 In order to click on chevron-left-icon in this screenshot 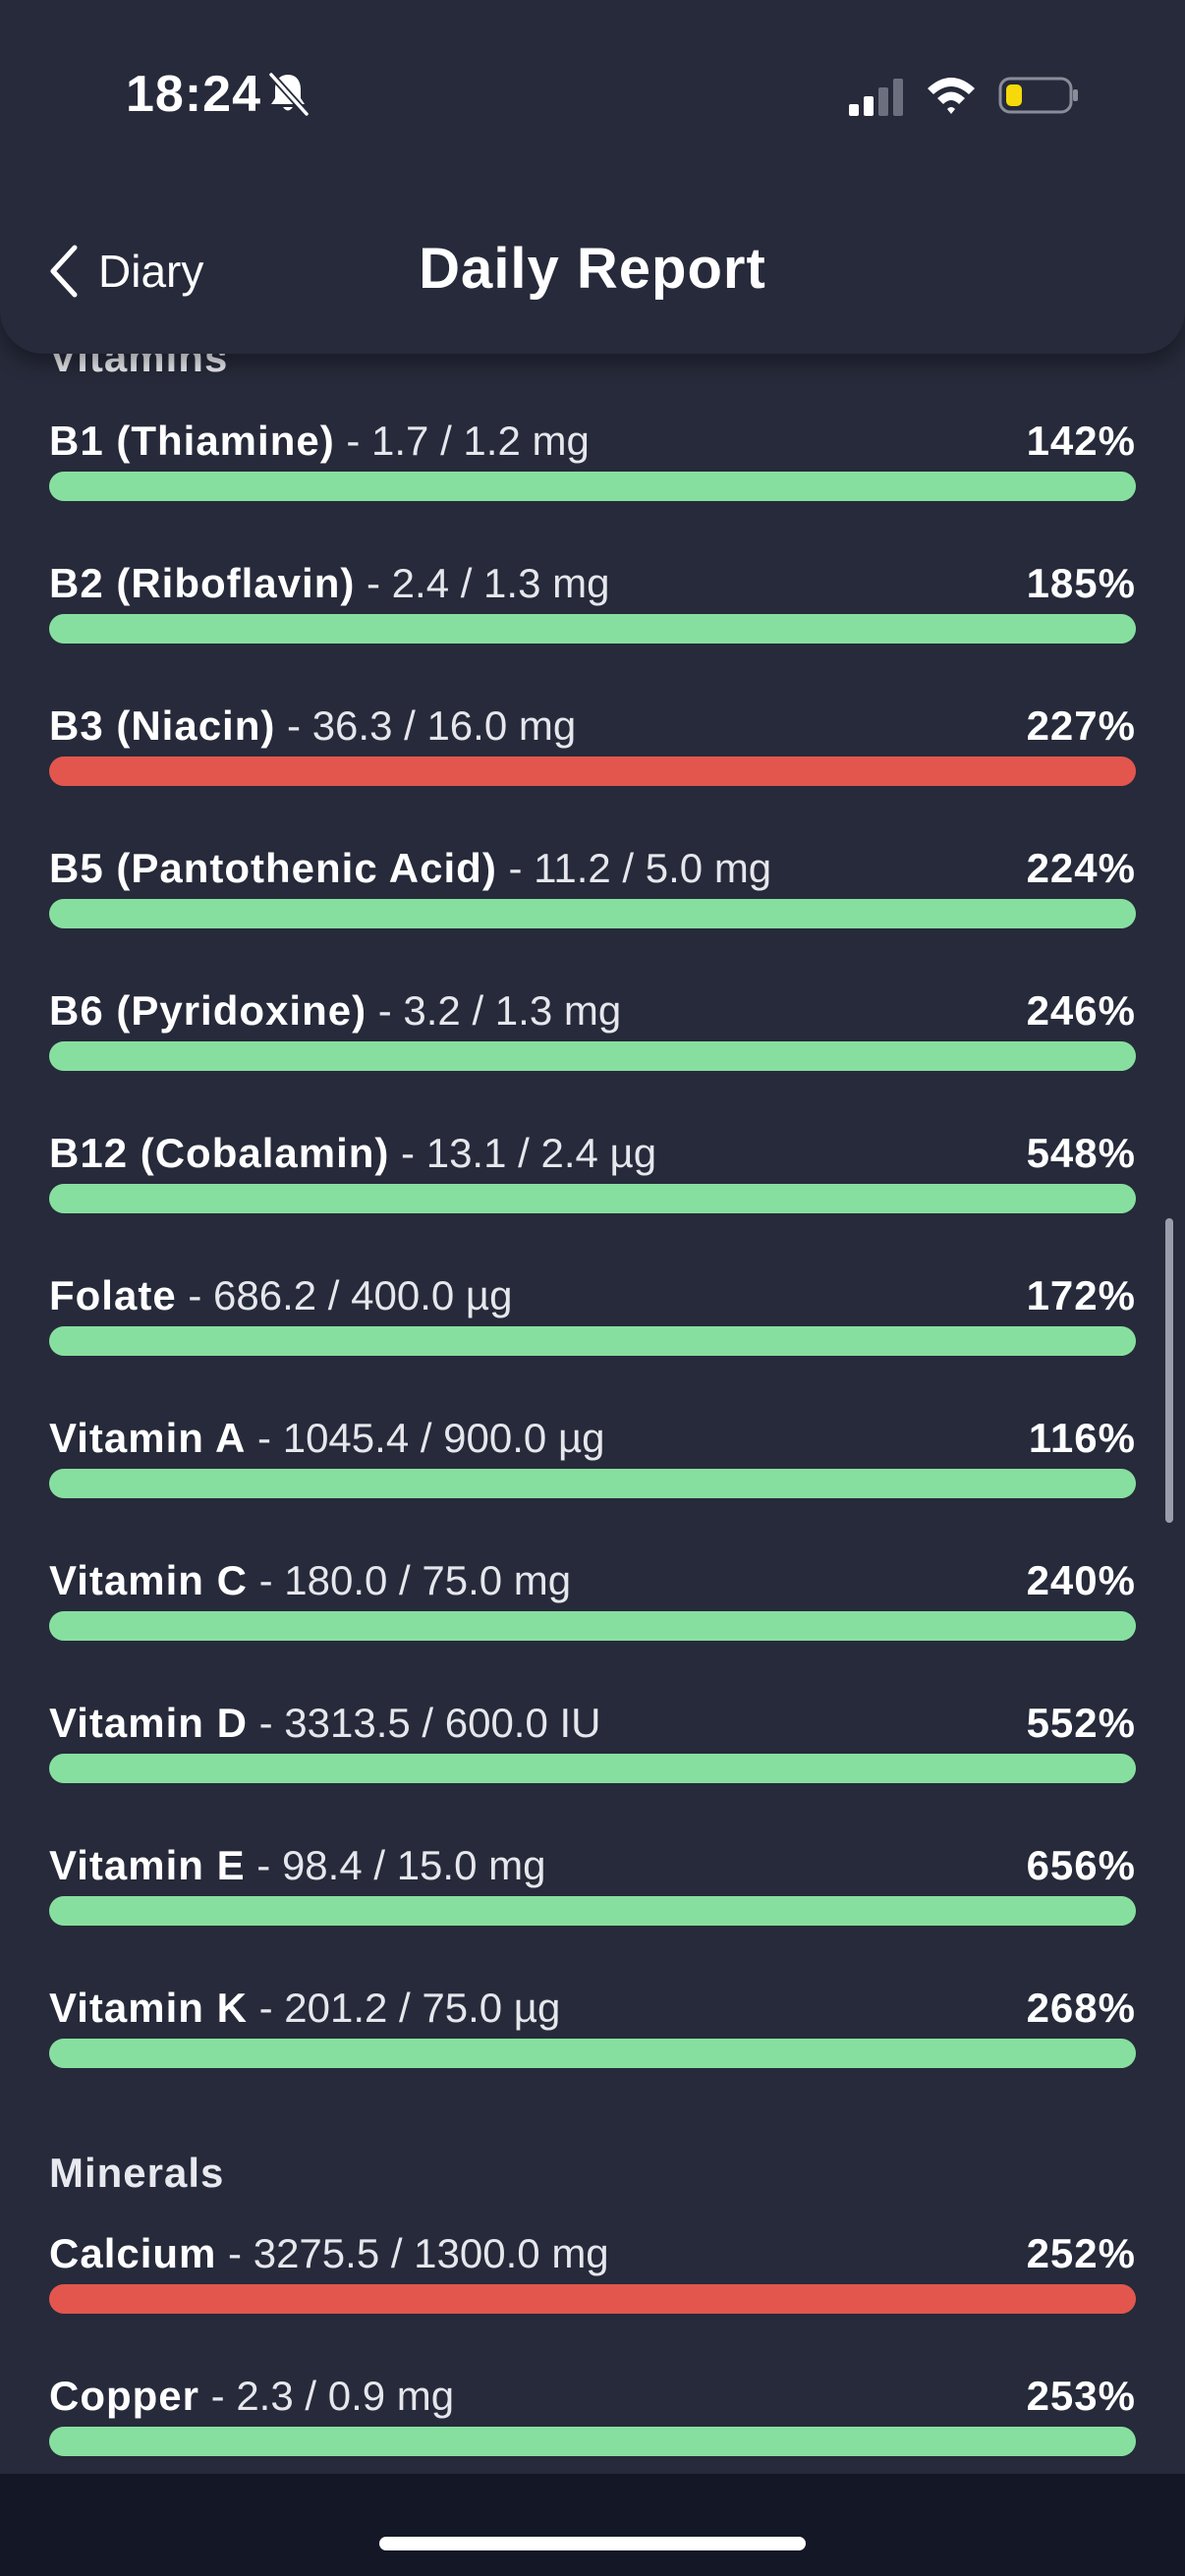, I will do `click(64, 271)`.